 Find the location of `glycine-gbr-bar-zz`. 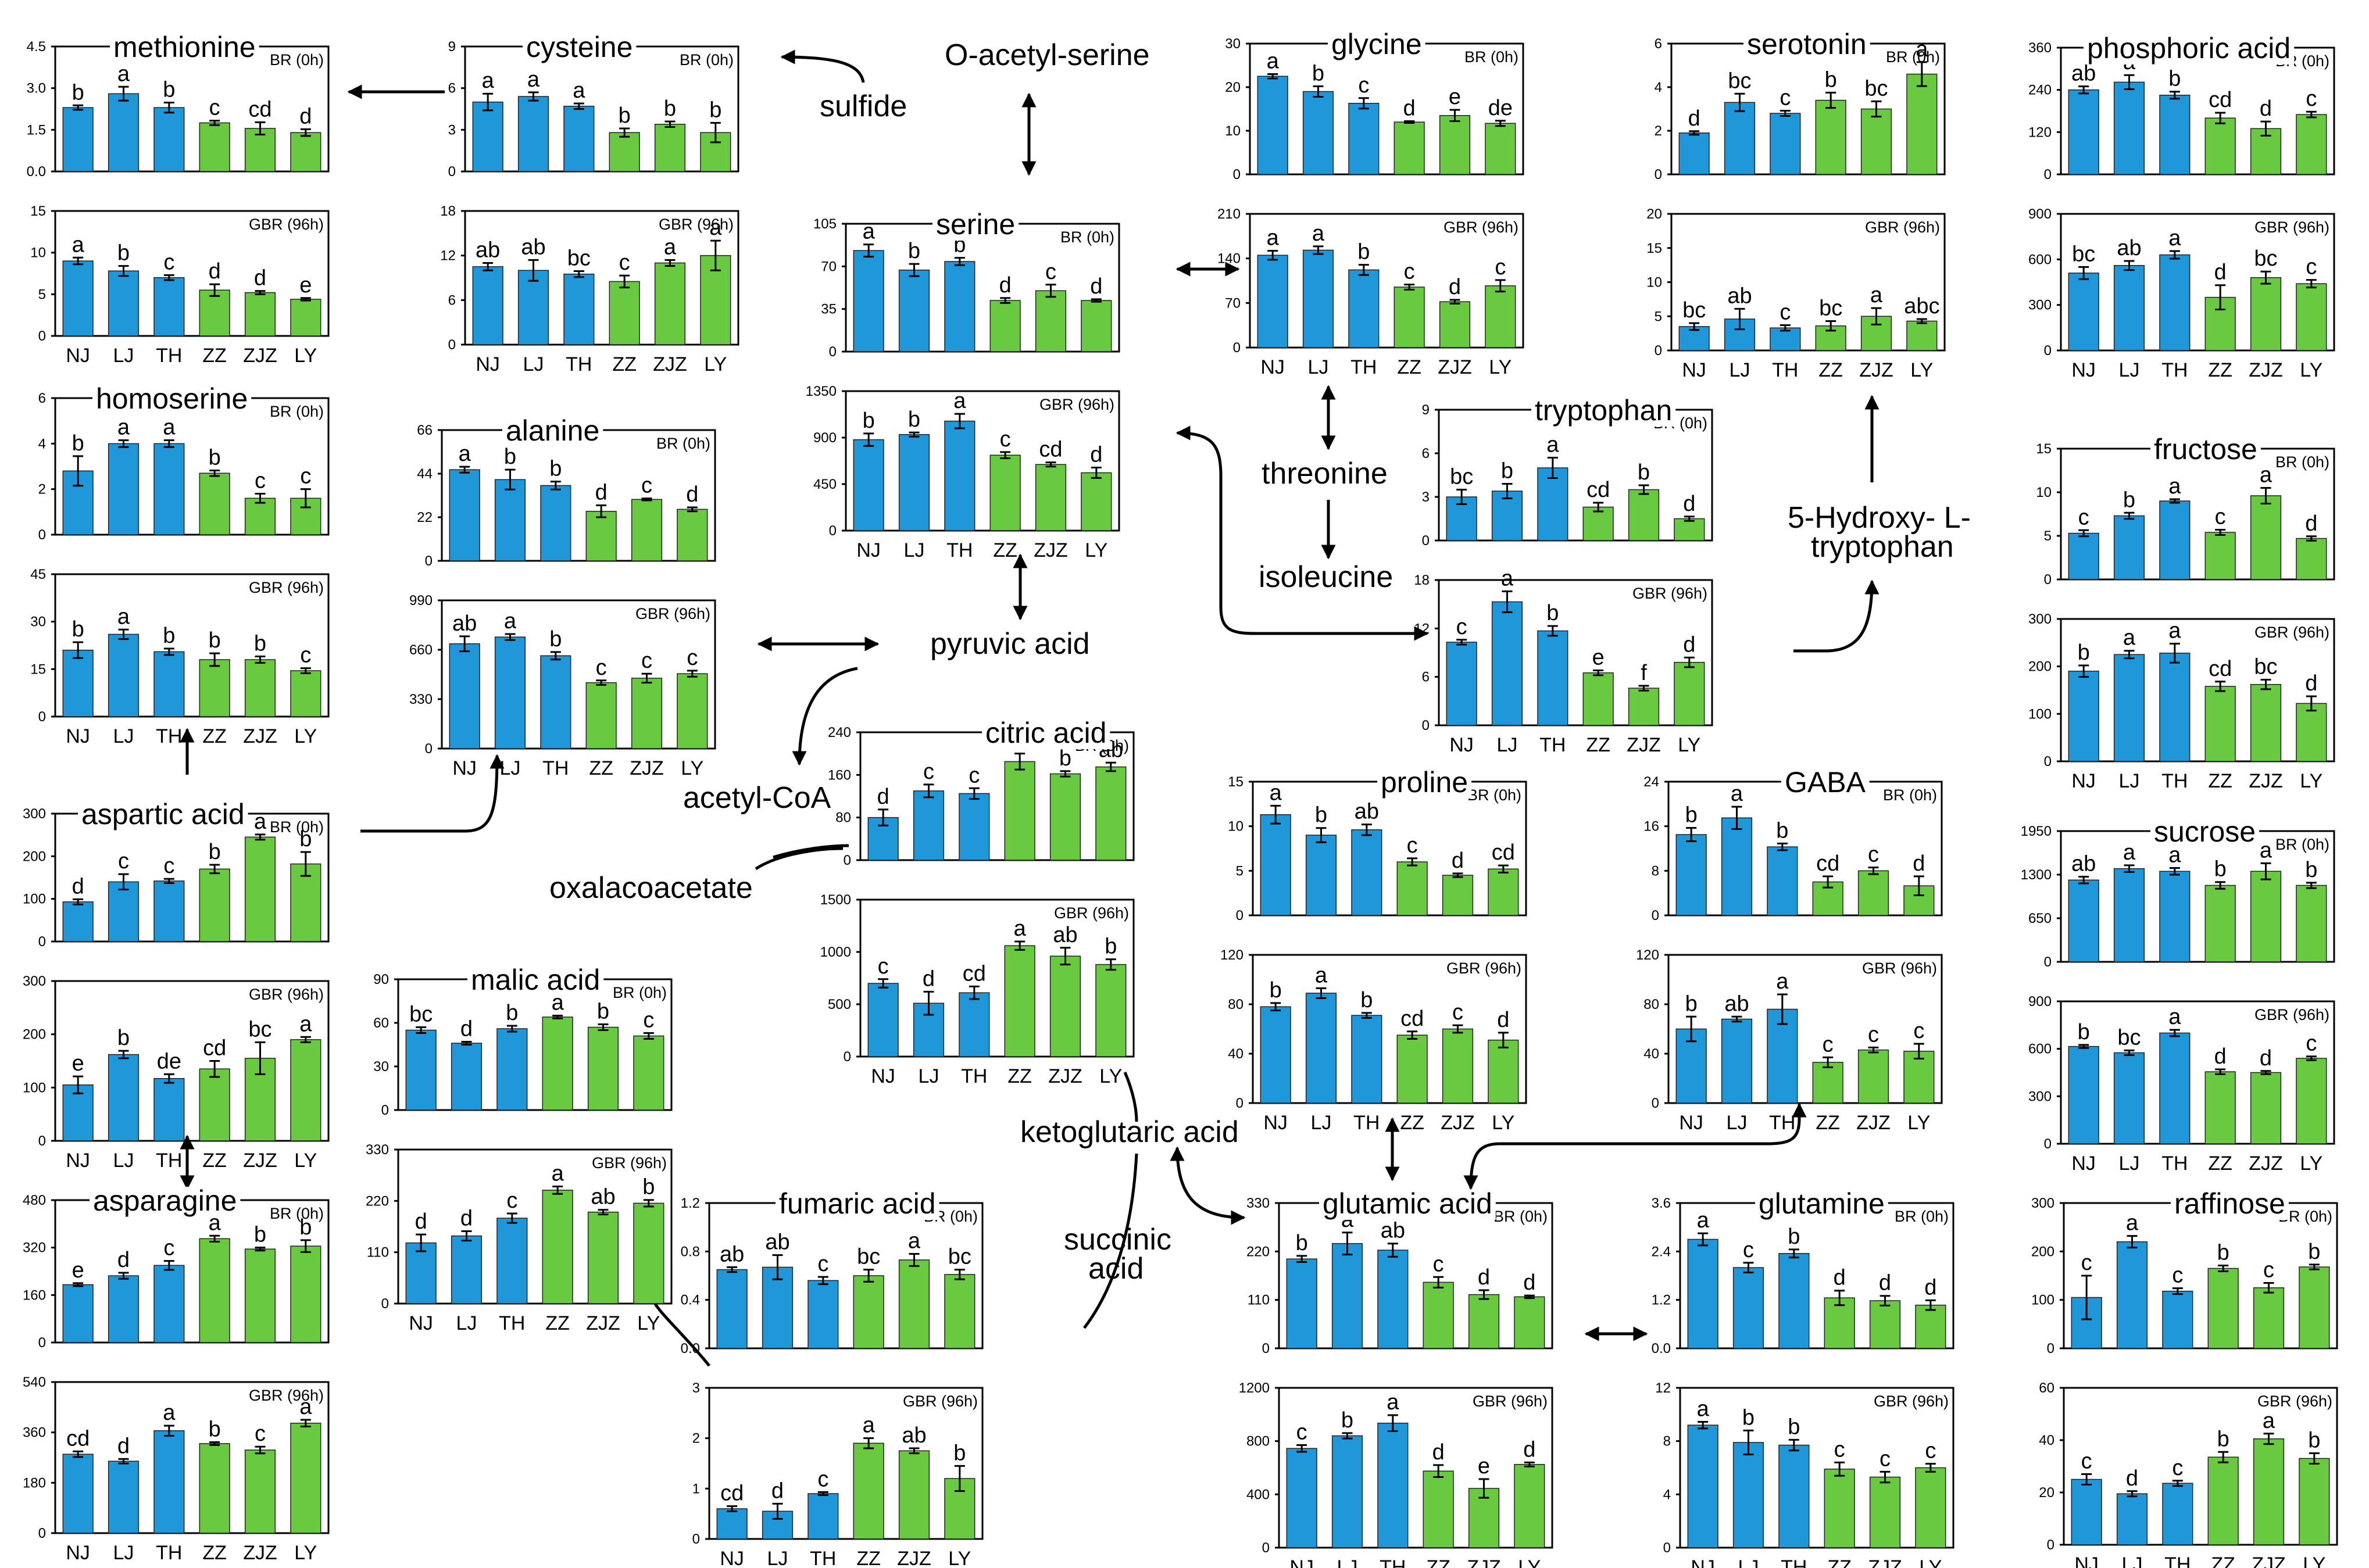

glycine-gbr-bar-zz is located at coordinates (1409, 317).